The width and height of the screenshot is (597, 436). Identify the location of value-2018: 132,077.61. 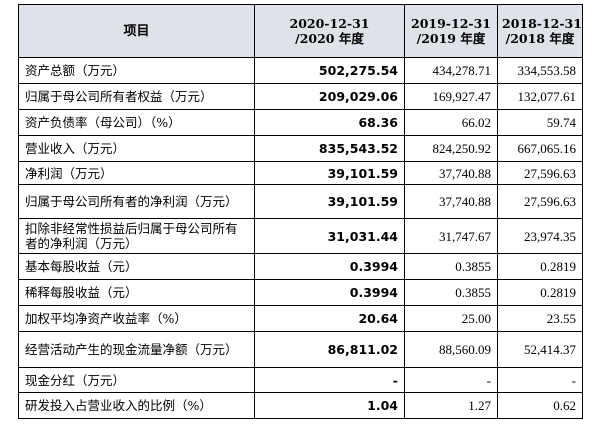
(540, 96).